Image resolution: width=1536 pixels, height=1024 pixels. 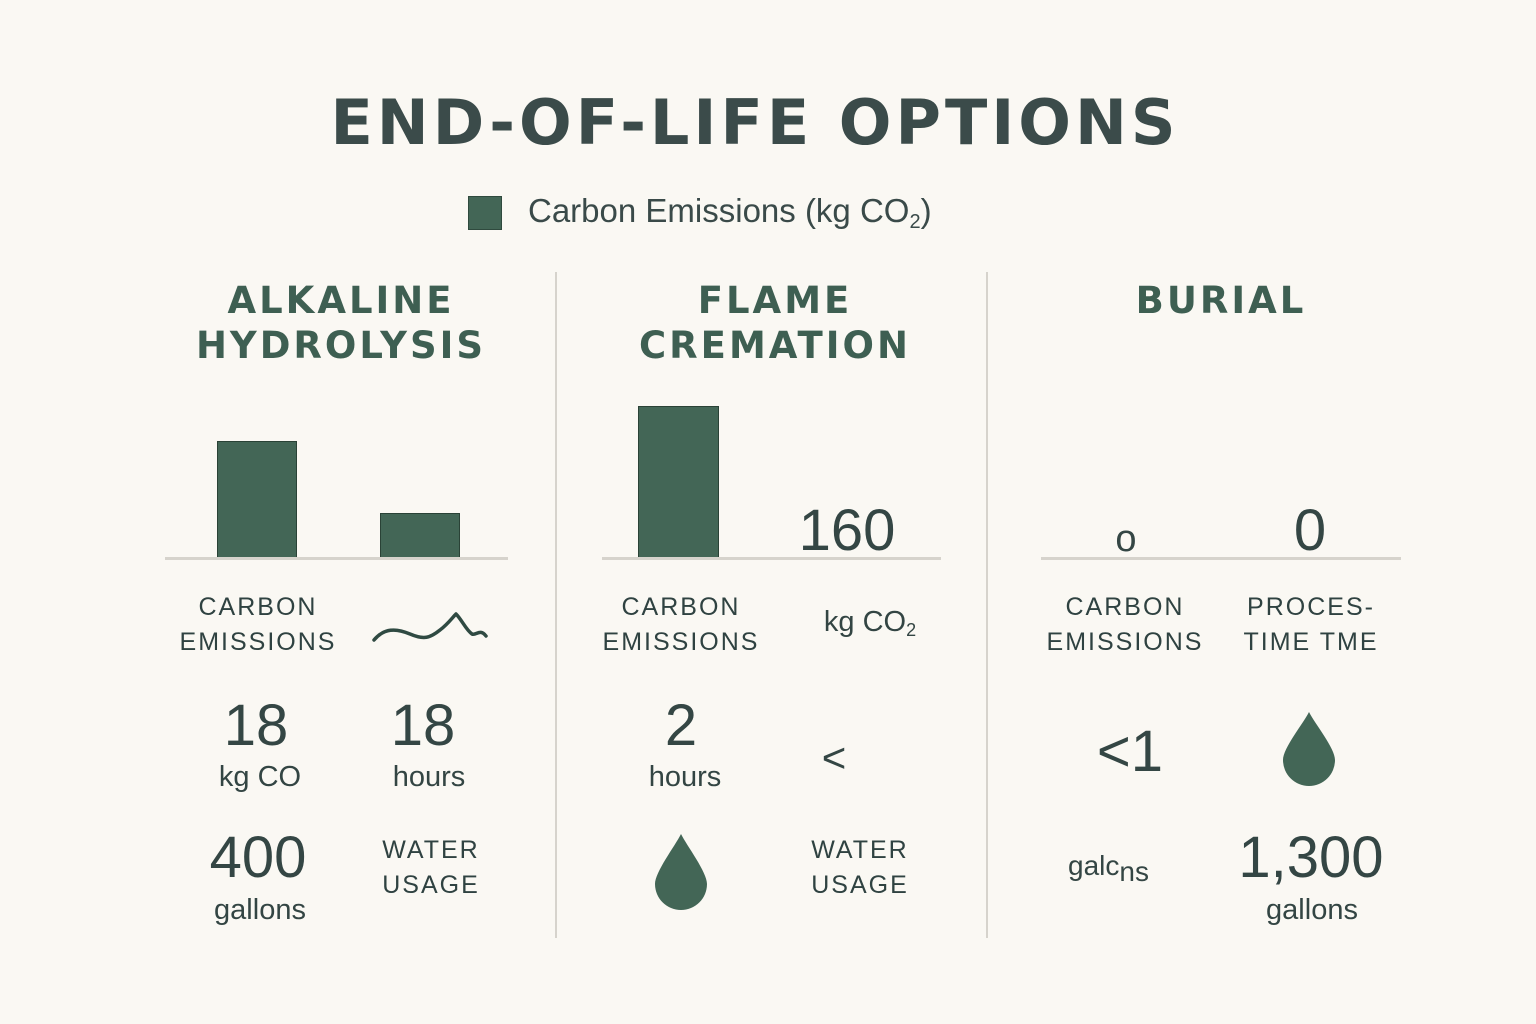 I want to click on bar-secondary, so click(x=420, y=535).